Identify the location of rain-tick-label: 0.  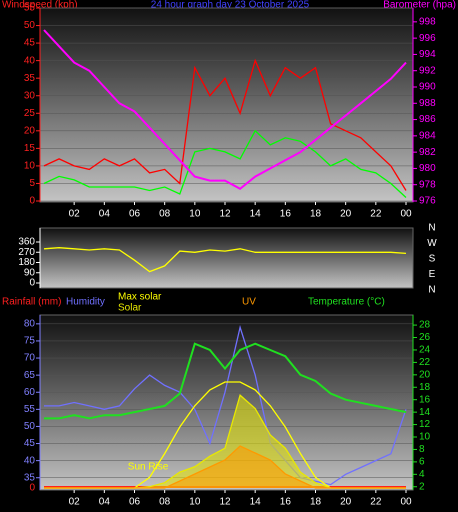
(32, 488).